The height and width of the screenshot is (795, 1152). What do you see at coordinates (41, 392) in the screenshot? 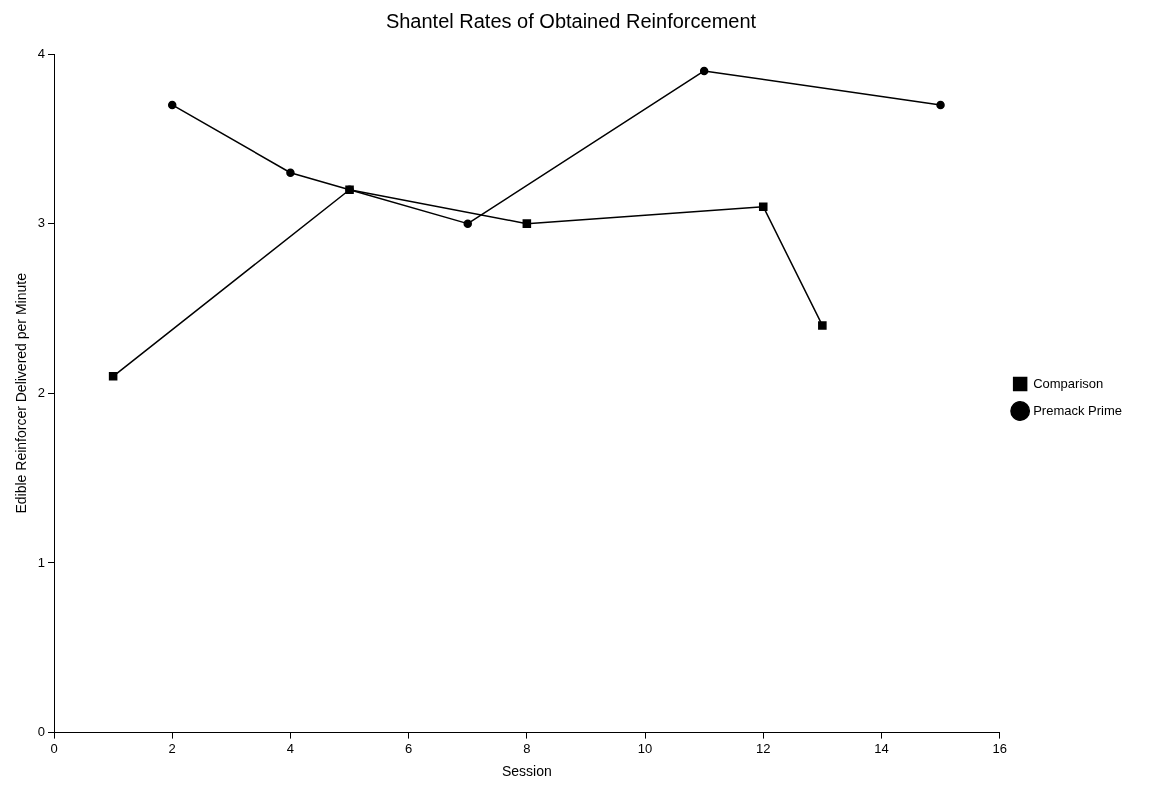
I see `y-tick-label: 2` at bounding box center [41, 392].